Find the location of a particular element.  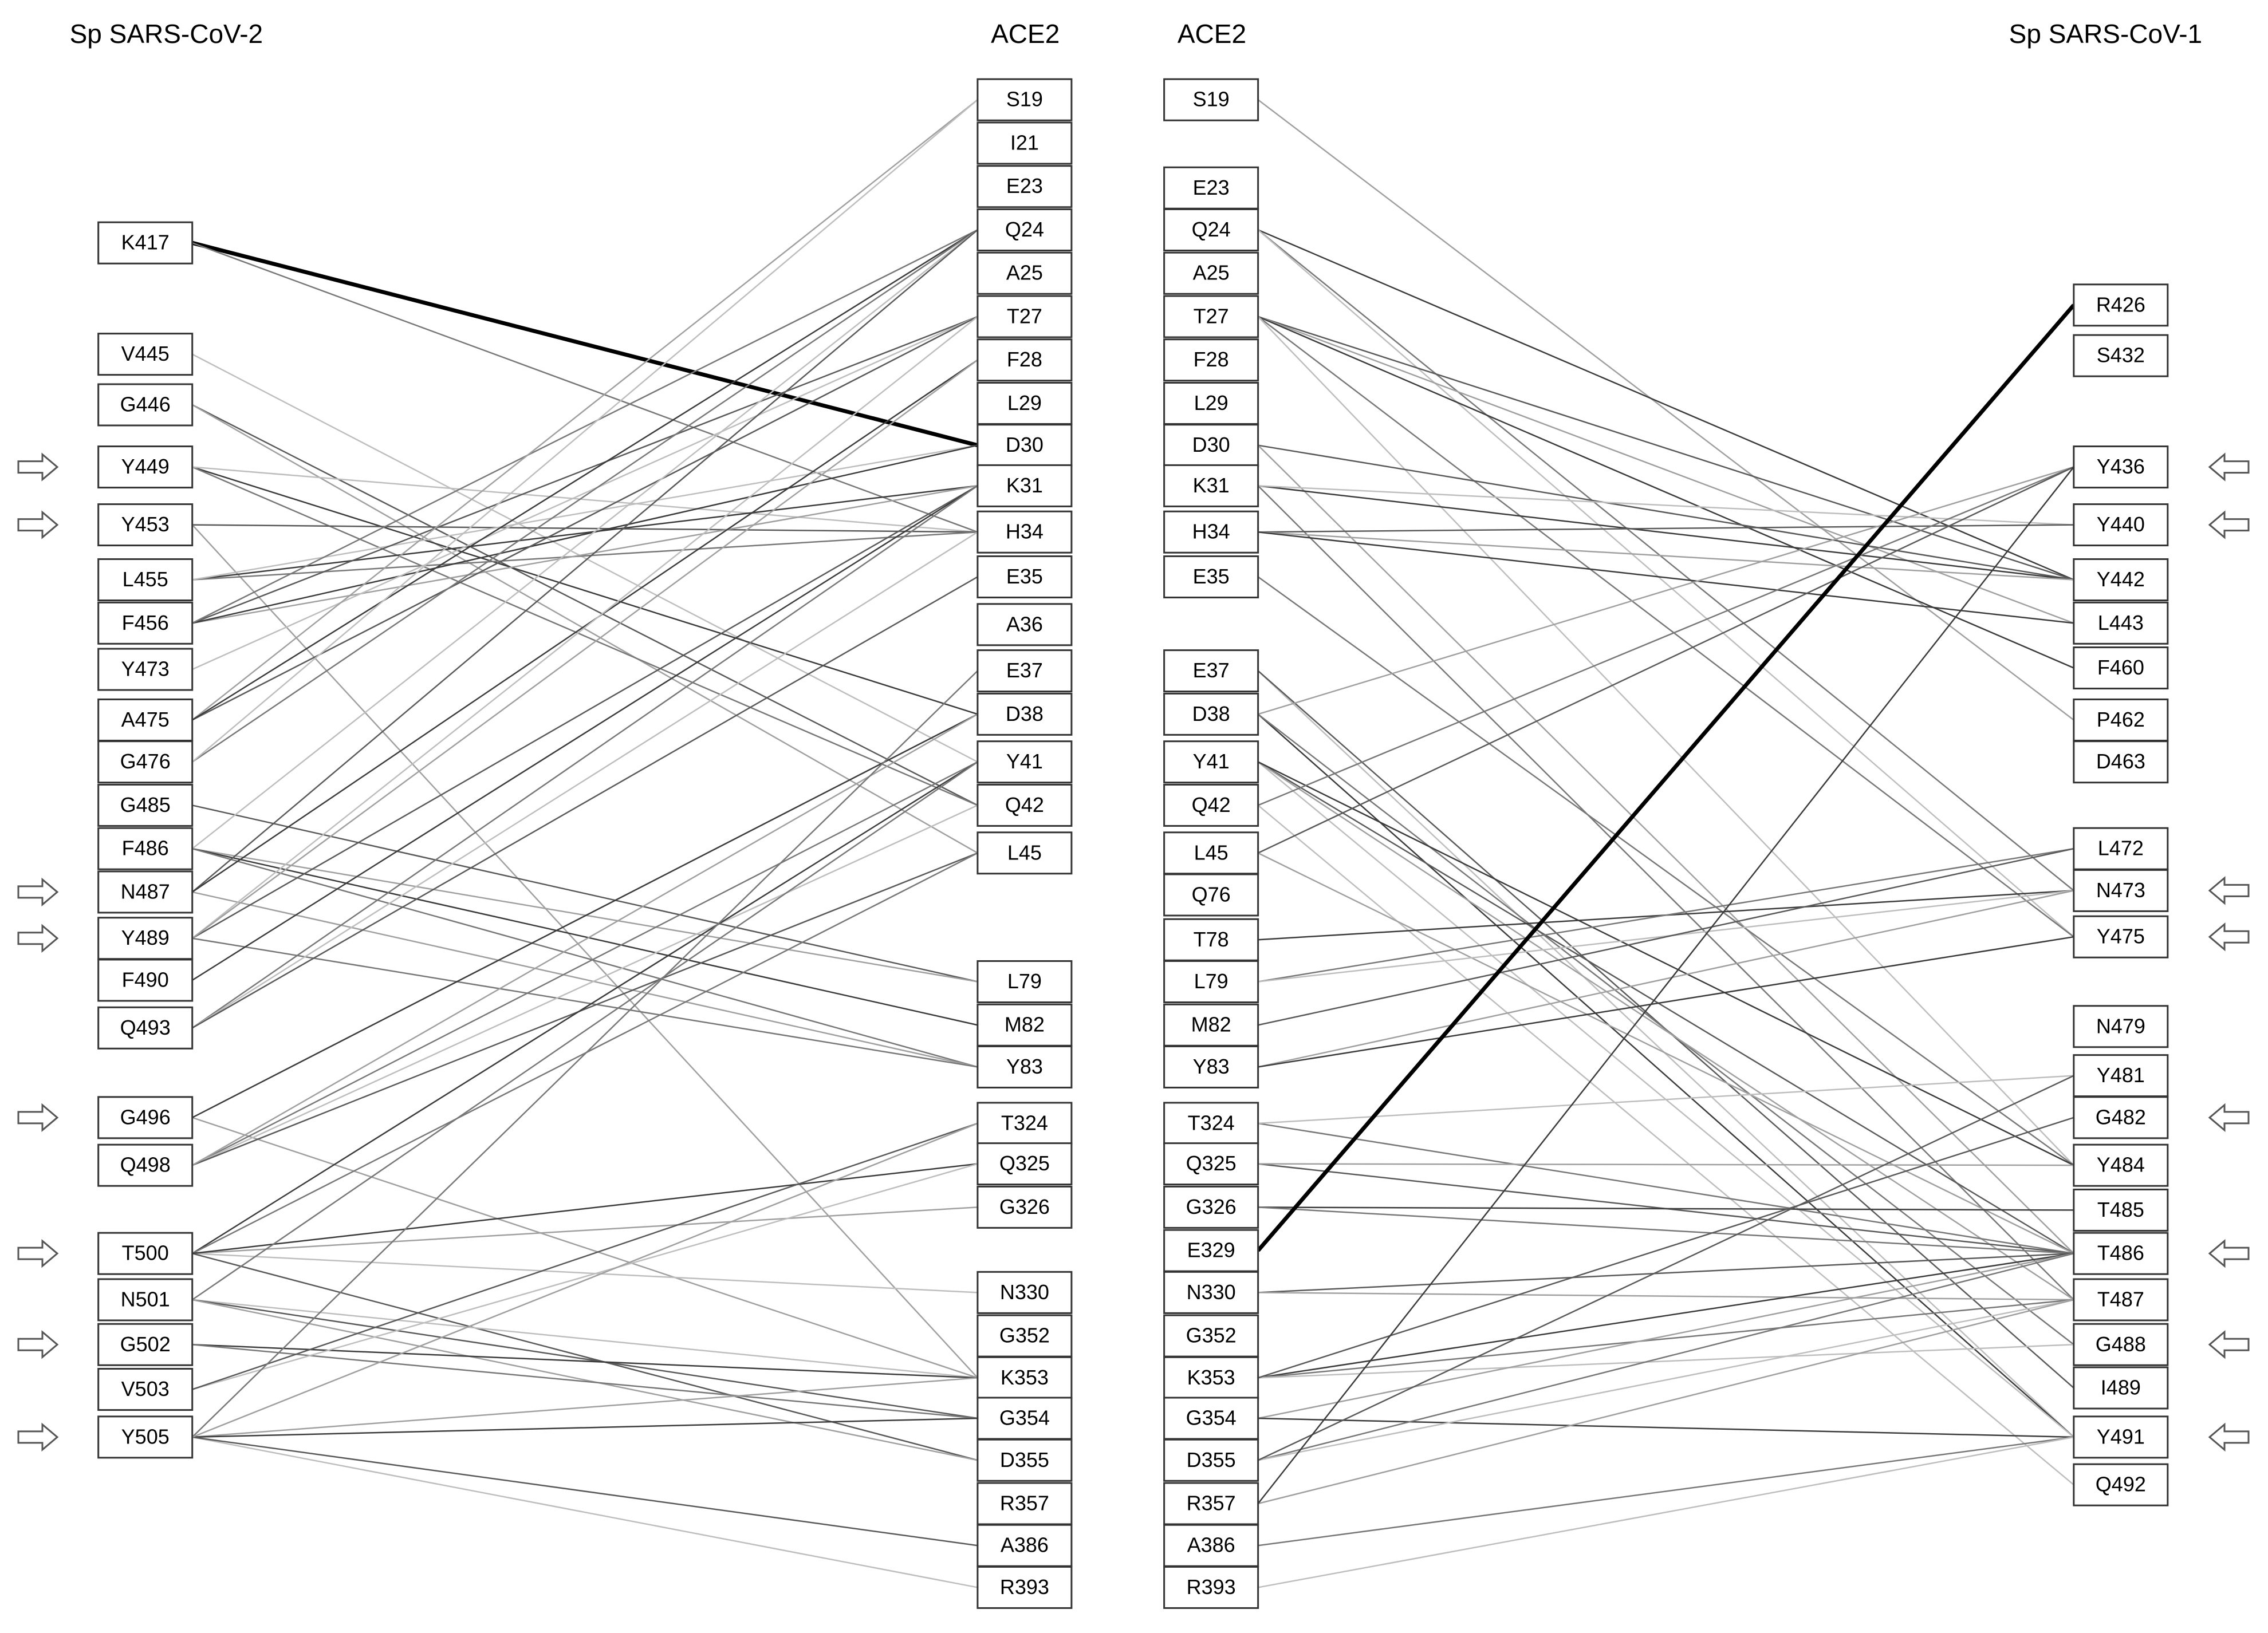

residue-node: Q492 is located at coordinates (2121, 1484).